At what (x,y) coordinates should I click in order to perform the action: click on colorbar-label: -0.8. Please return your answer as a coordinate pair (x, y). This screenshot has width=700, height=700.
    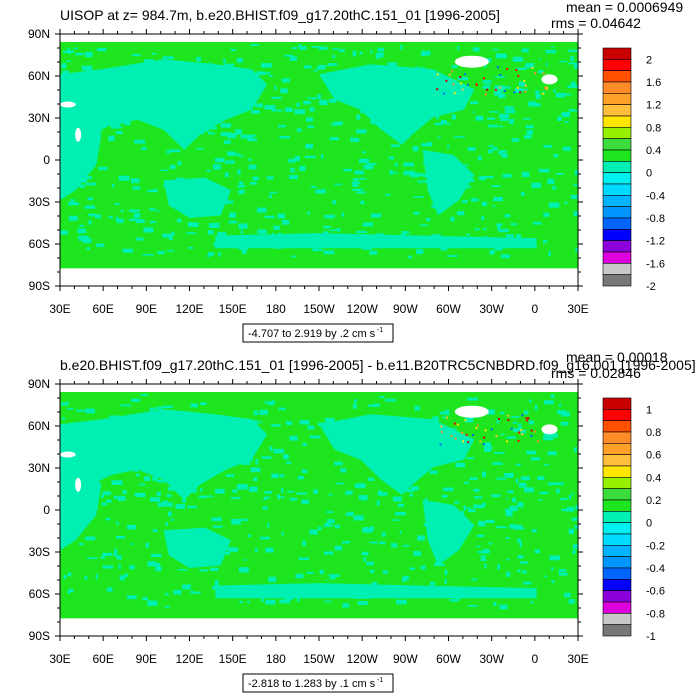
    Looking at the image, I should click on (655, 614).